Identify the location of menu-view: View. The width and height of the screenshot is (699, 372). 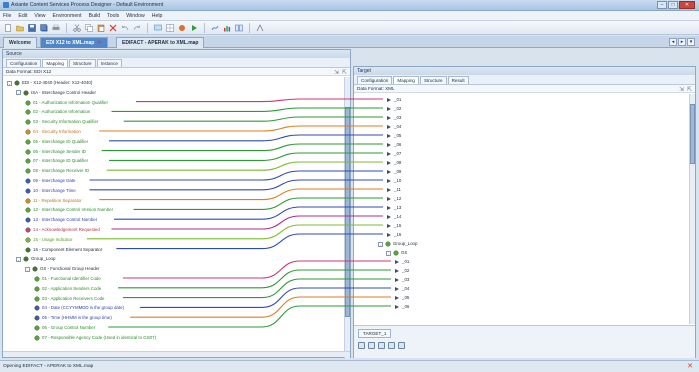
(40, 15).